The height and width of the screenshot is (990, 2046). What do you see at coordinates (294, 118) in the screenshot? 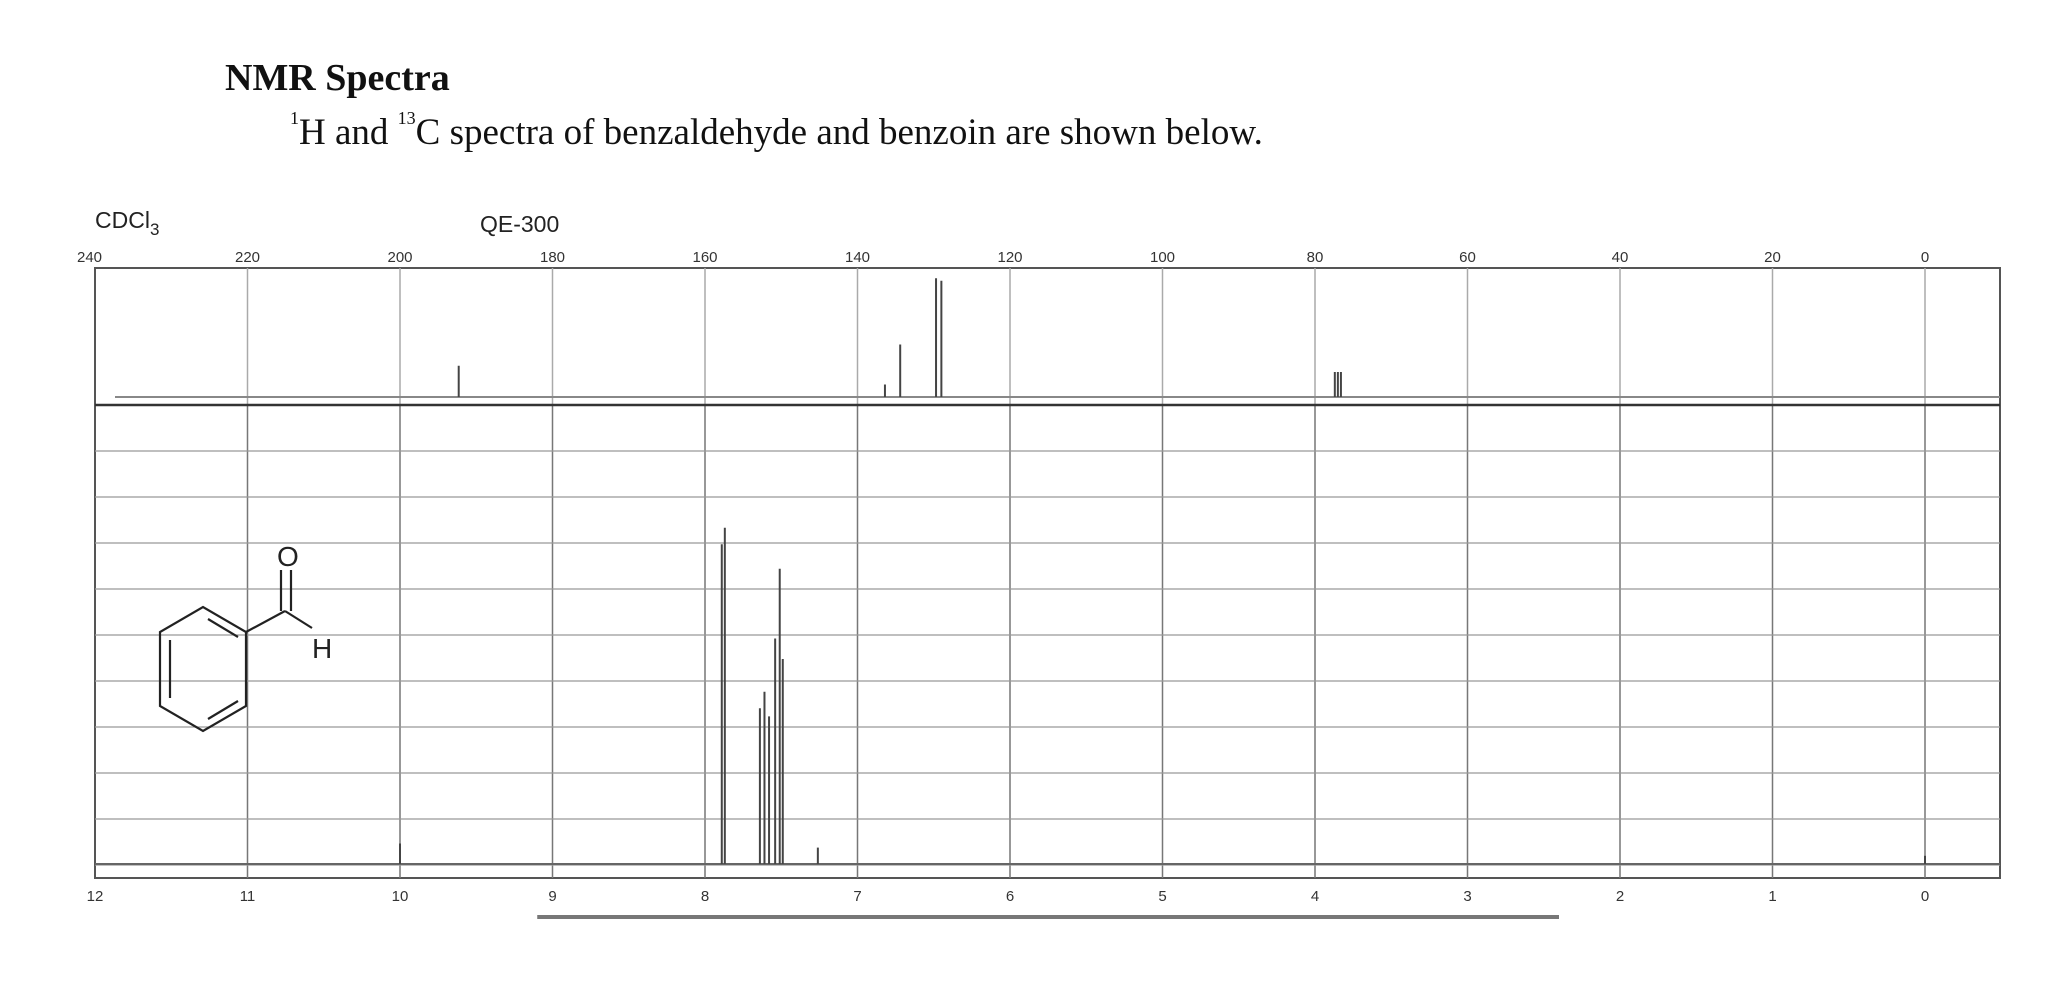
I see `subtitle-superscript-1: 1` at bounding box center [294, 118].